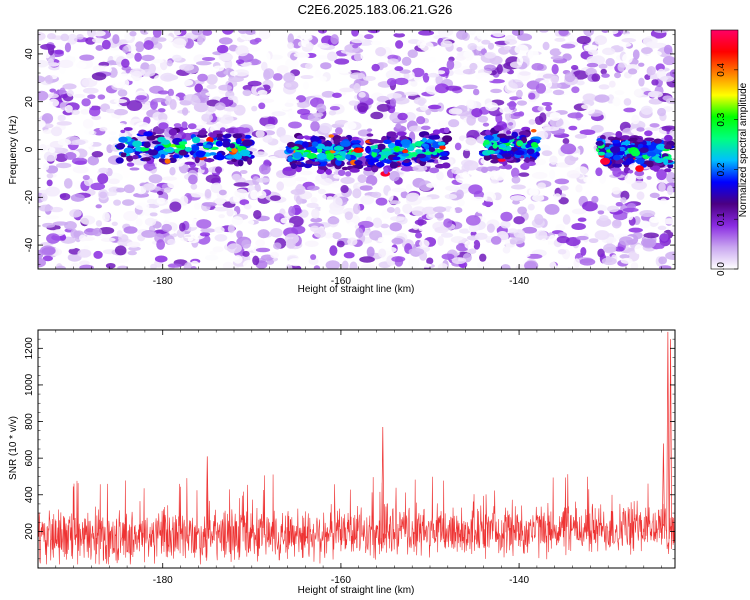 The width and height of the screenshot is (750, 600). I want to click on spectrogram-x-tick-label: -160, so click(341, 281).